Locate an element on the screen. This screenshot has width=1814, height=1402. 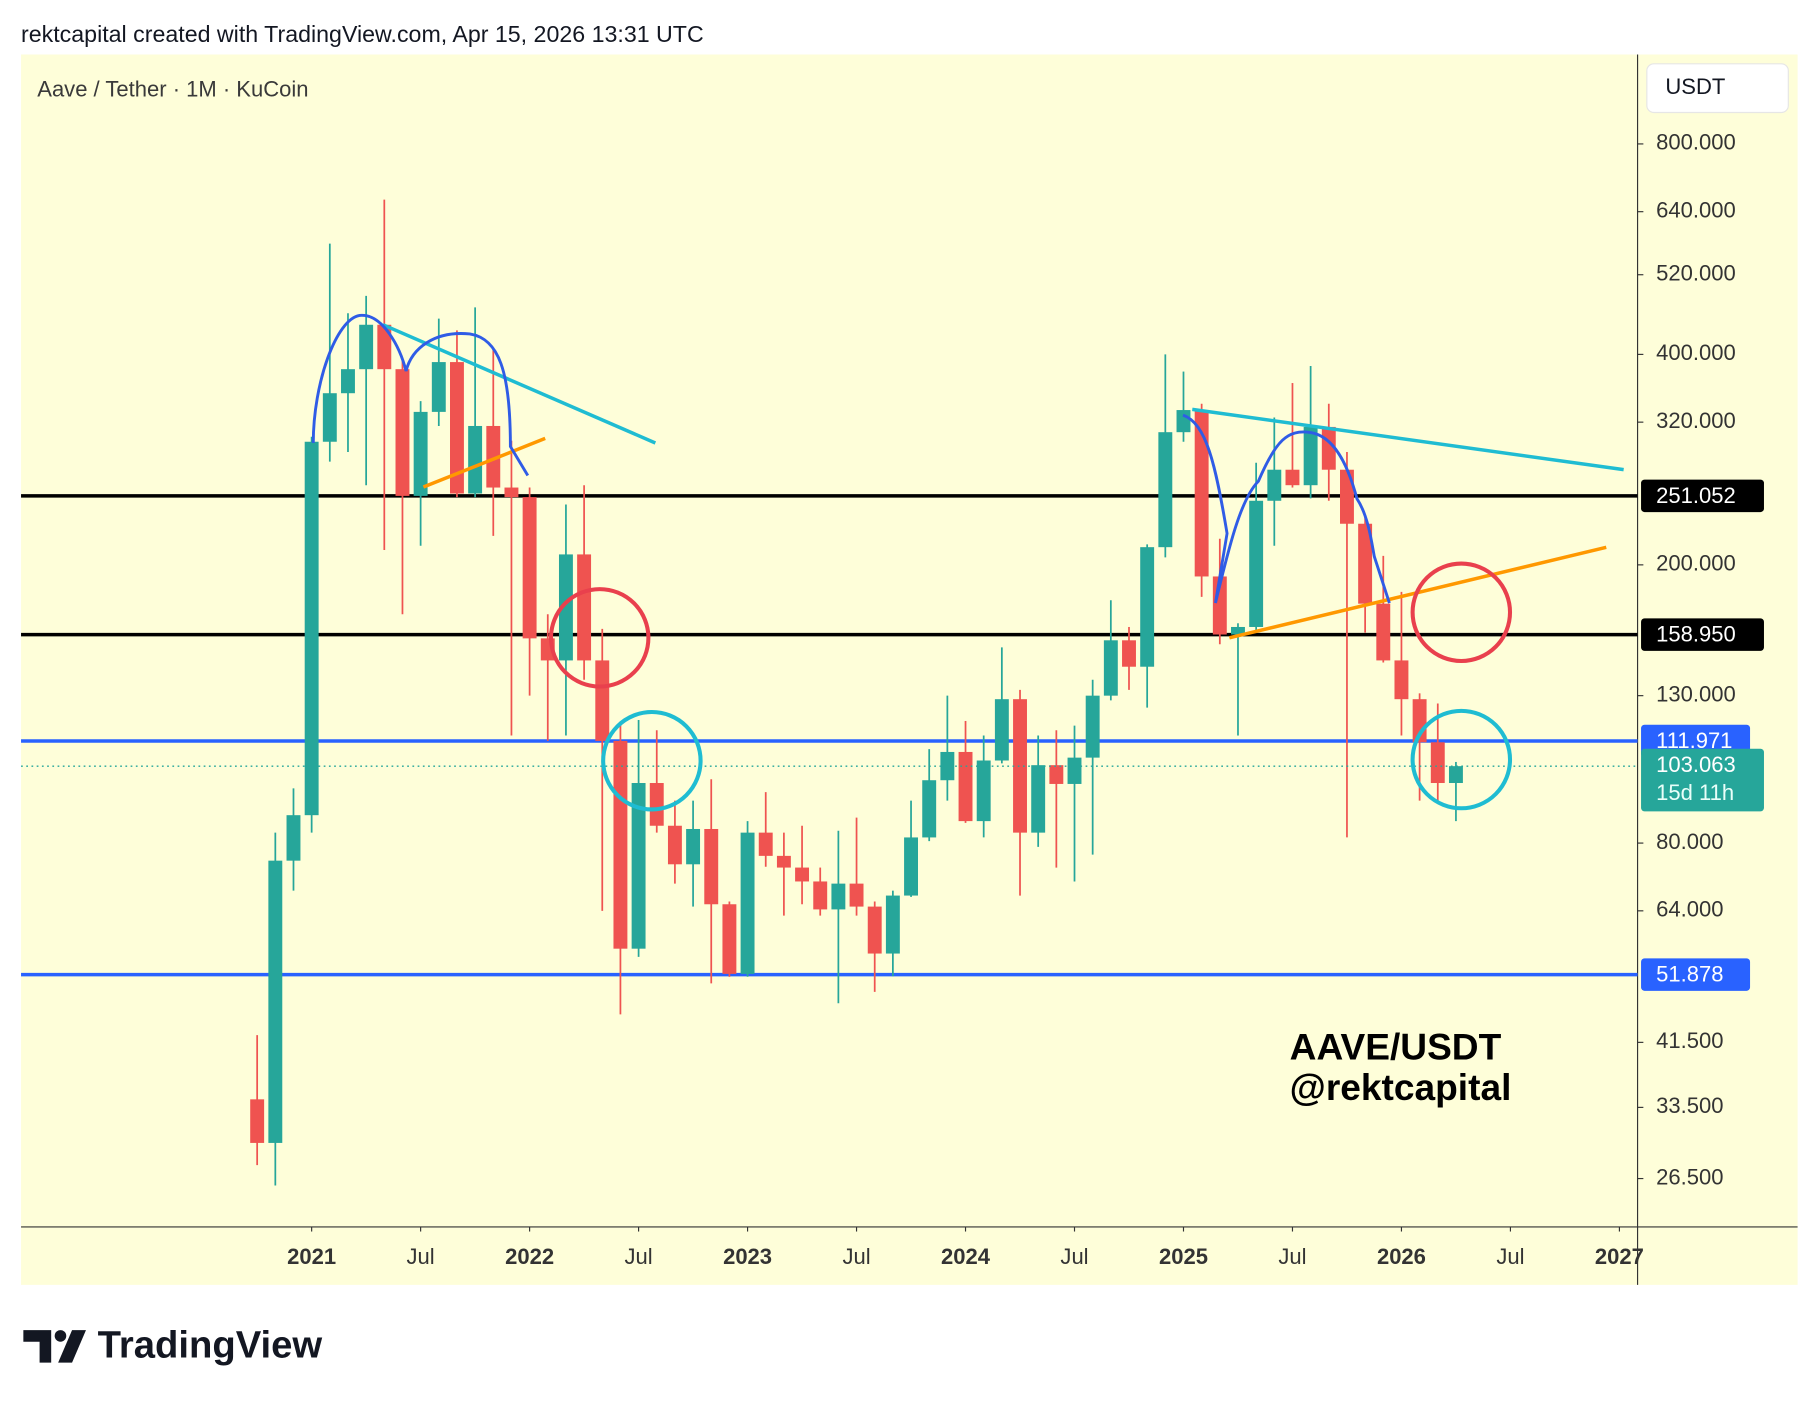
last-price-label: 103.063 is located at coordinates (1696, 764).